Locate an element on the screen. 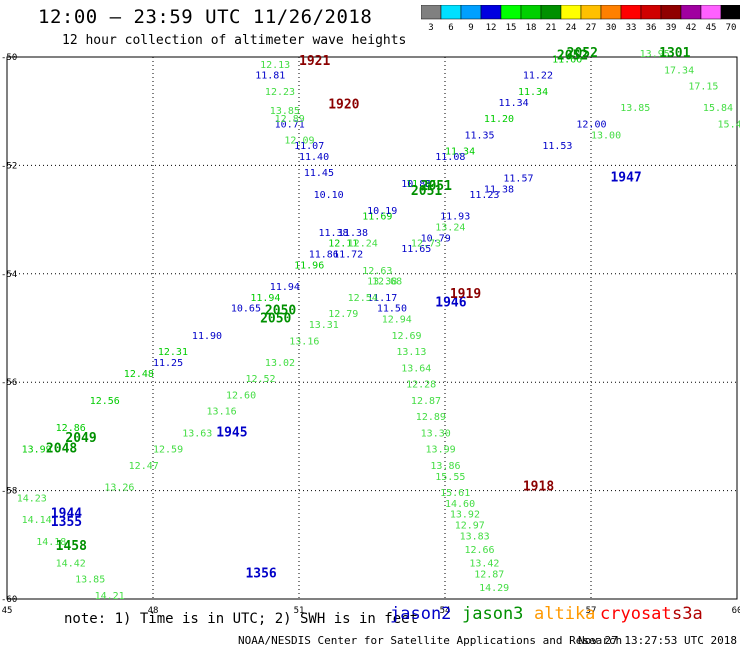  pass-time-label: 2051 is located at coordinates (436, 186).